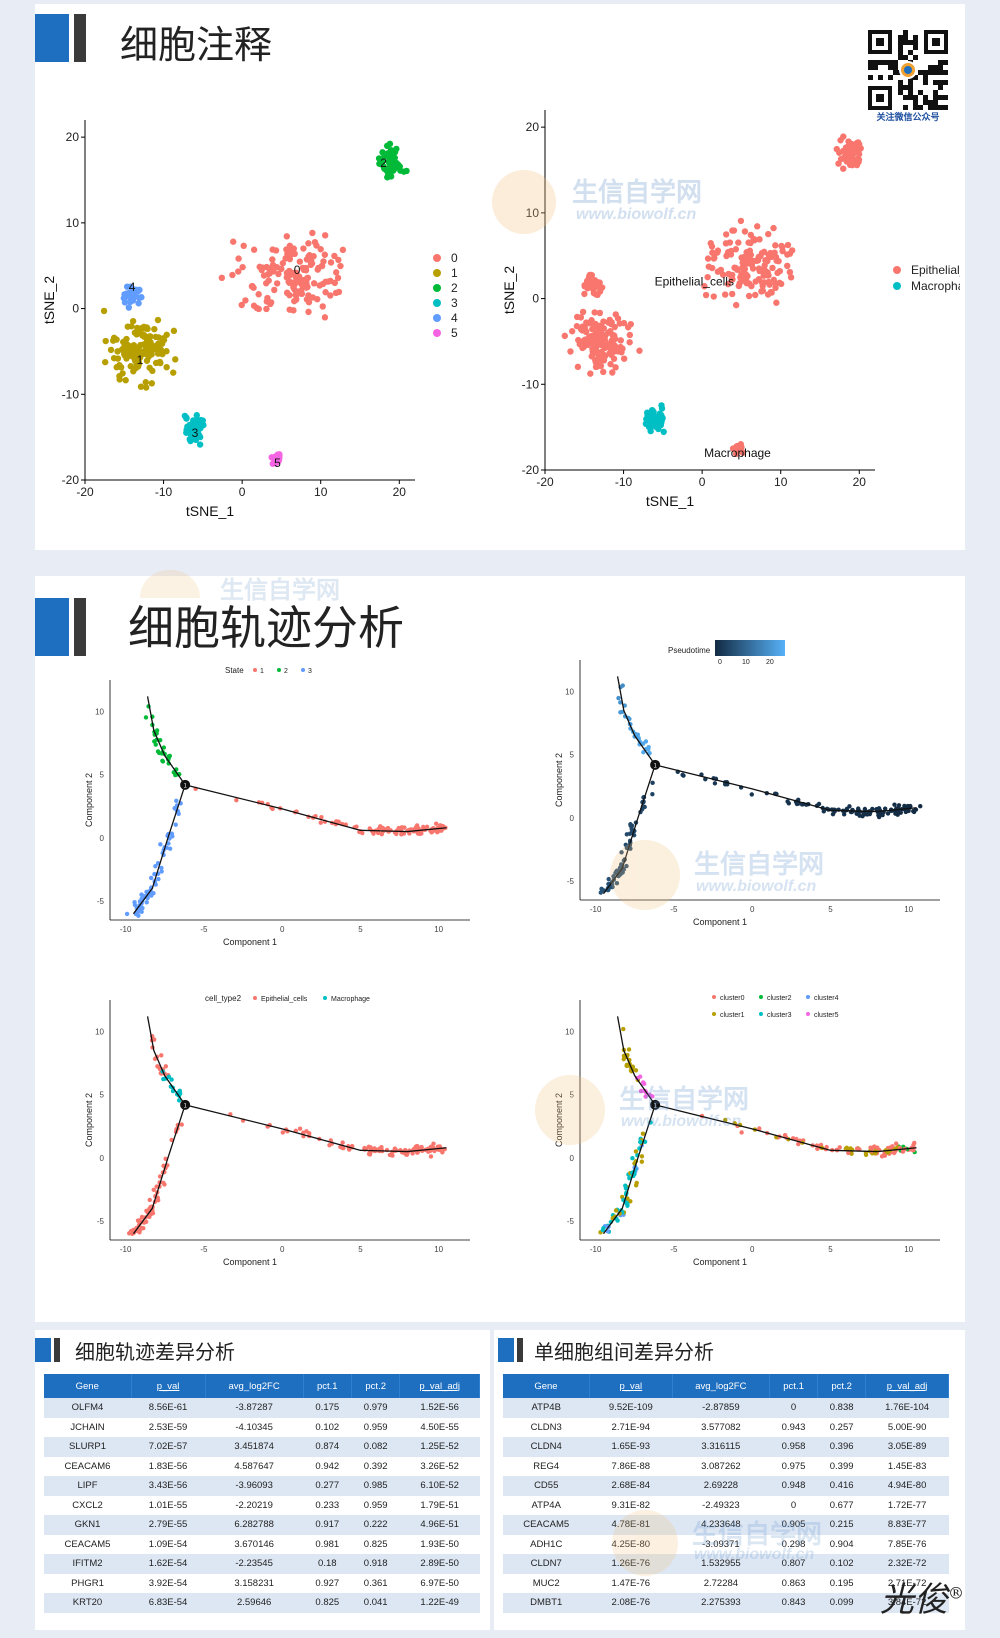  Describe the element at coordinates (636, 214) in the screenshot. I see `watermark-url: www.biowolf.cn` at that location.